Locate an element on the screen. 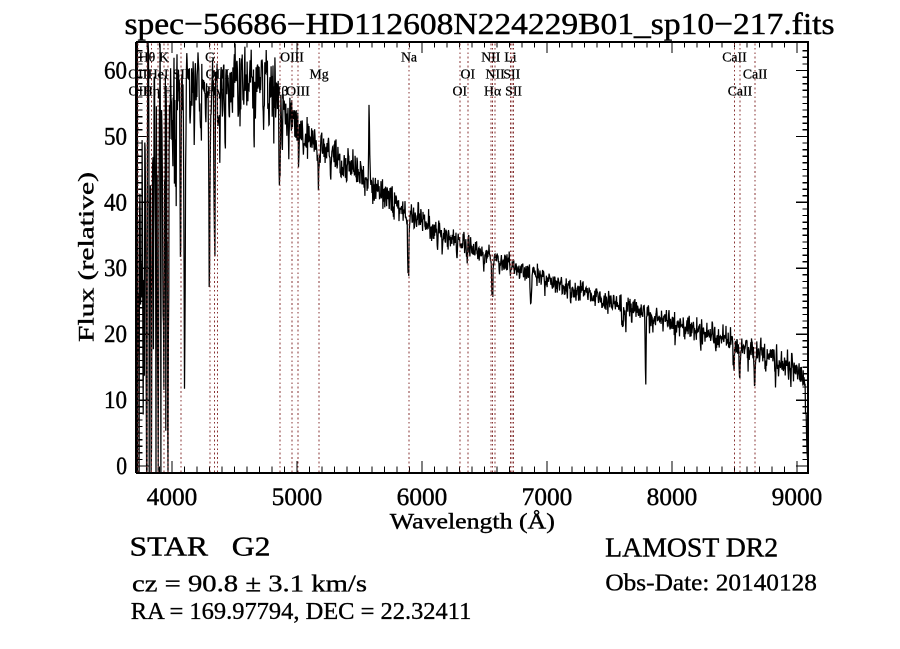 Image resolution: width=900 pixels, height=649 pixels. svg-text: Obs-Date: 20140128 is located at coordinates (711, 584).